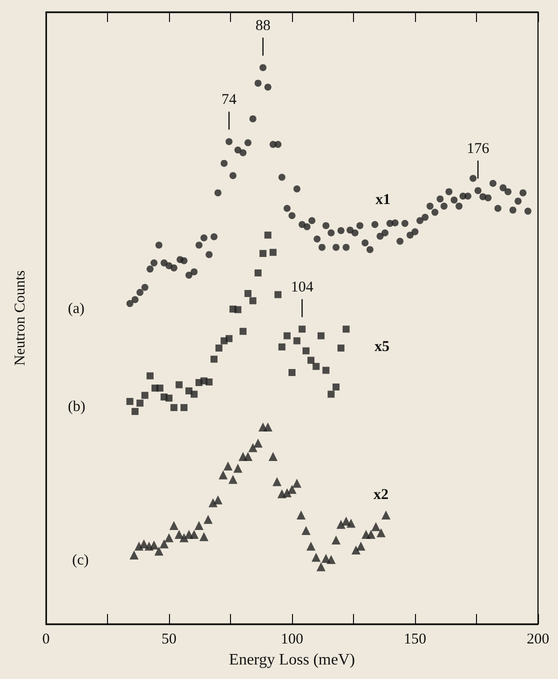 The width and height of the screenshot is (558, 679). I want to click on x-axis-title: Energy Loss (meV), so click(292, 659).